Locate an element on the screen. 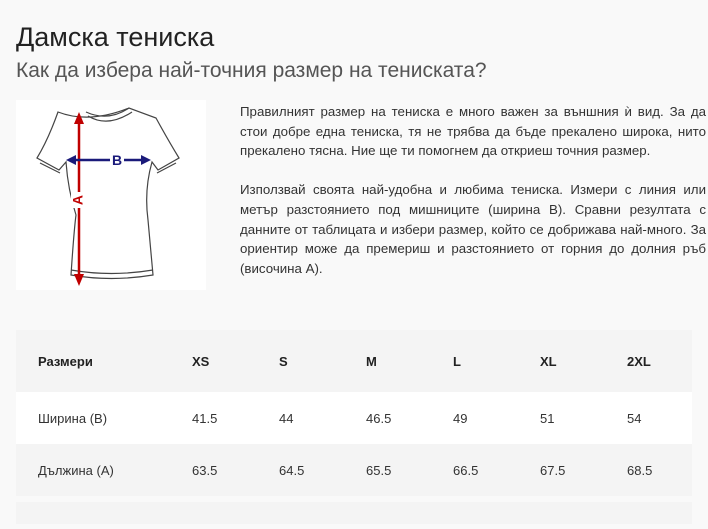 This screenshot has width=708, height=529. table-cell: 46.5 is located at coordinates (379, 418).